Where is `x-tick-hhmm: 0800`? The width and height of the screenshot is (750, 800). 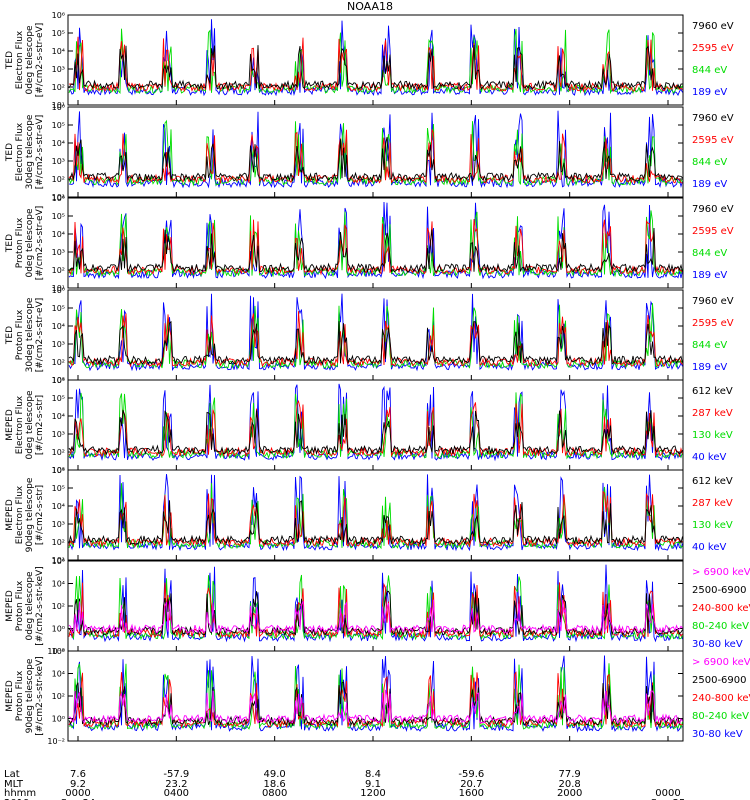 x-tick-hhmm: 0800 is located at coordinates (274, 793).